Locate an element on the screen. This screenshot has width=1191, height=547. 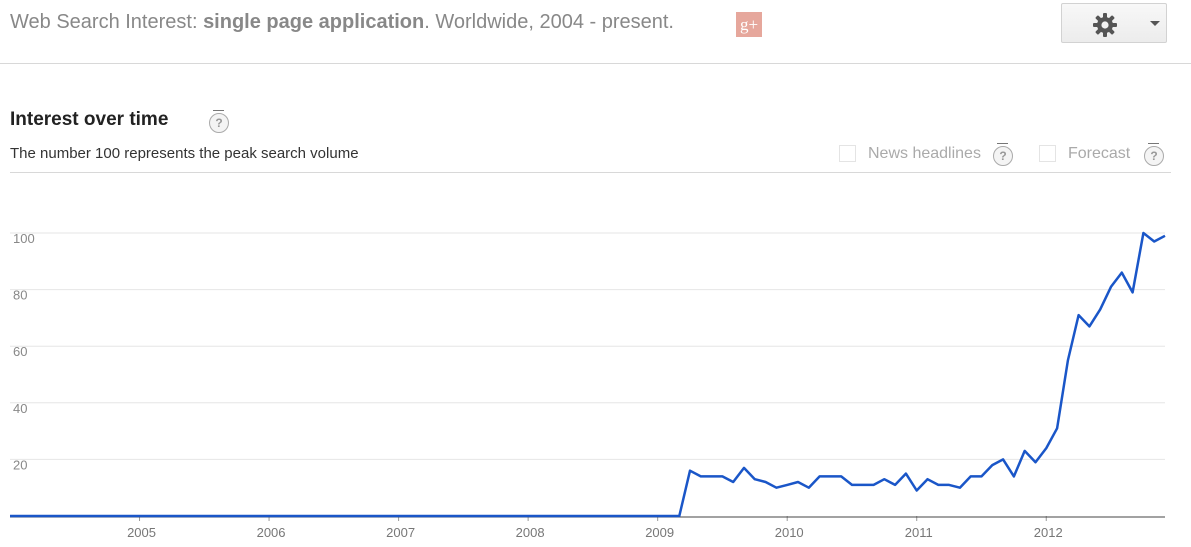
news-headlines-help-icon: ? is located at coordinates (1003, 154).